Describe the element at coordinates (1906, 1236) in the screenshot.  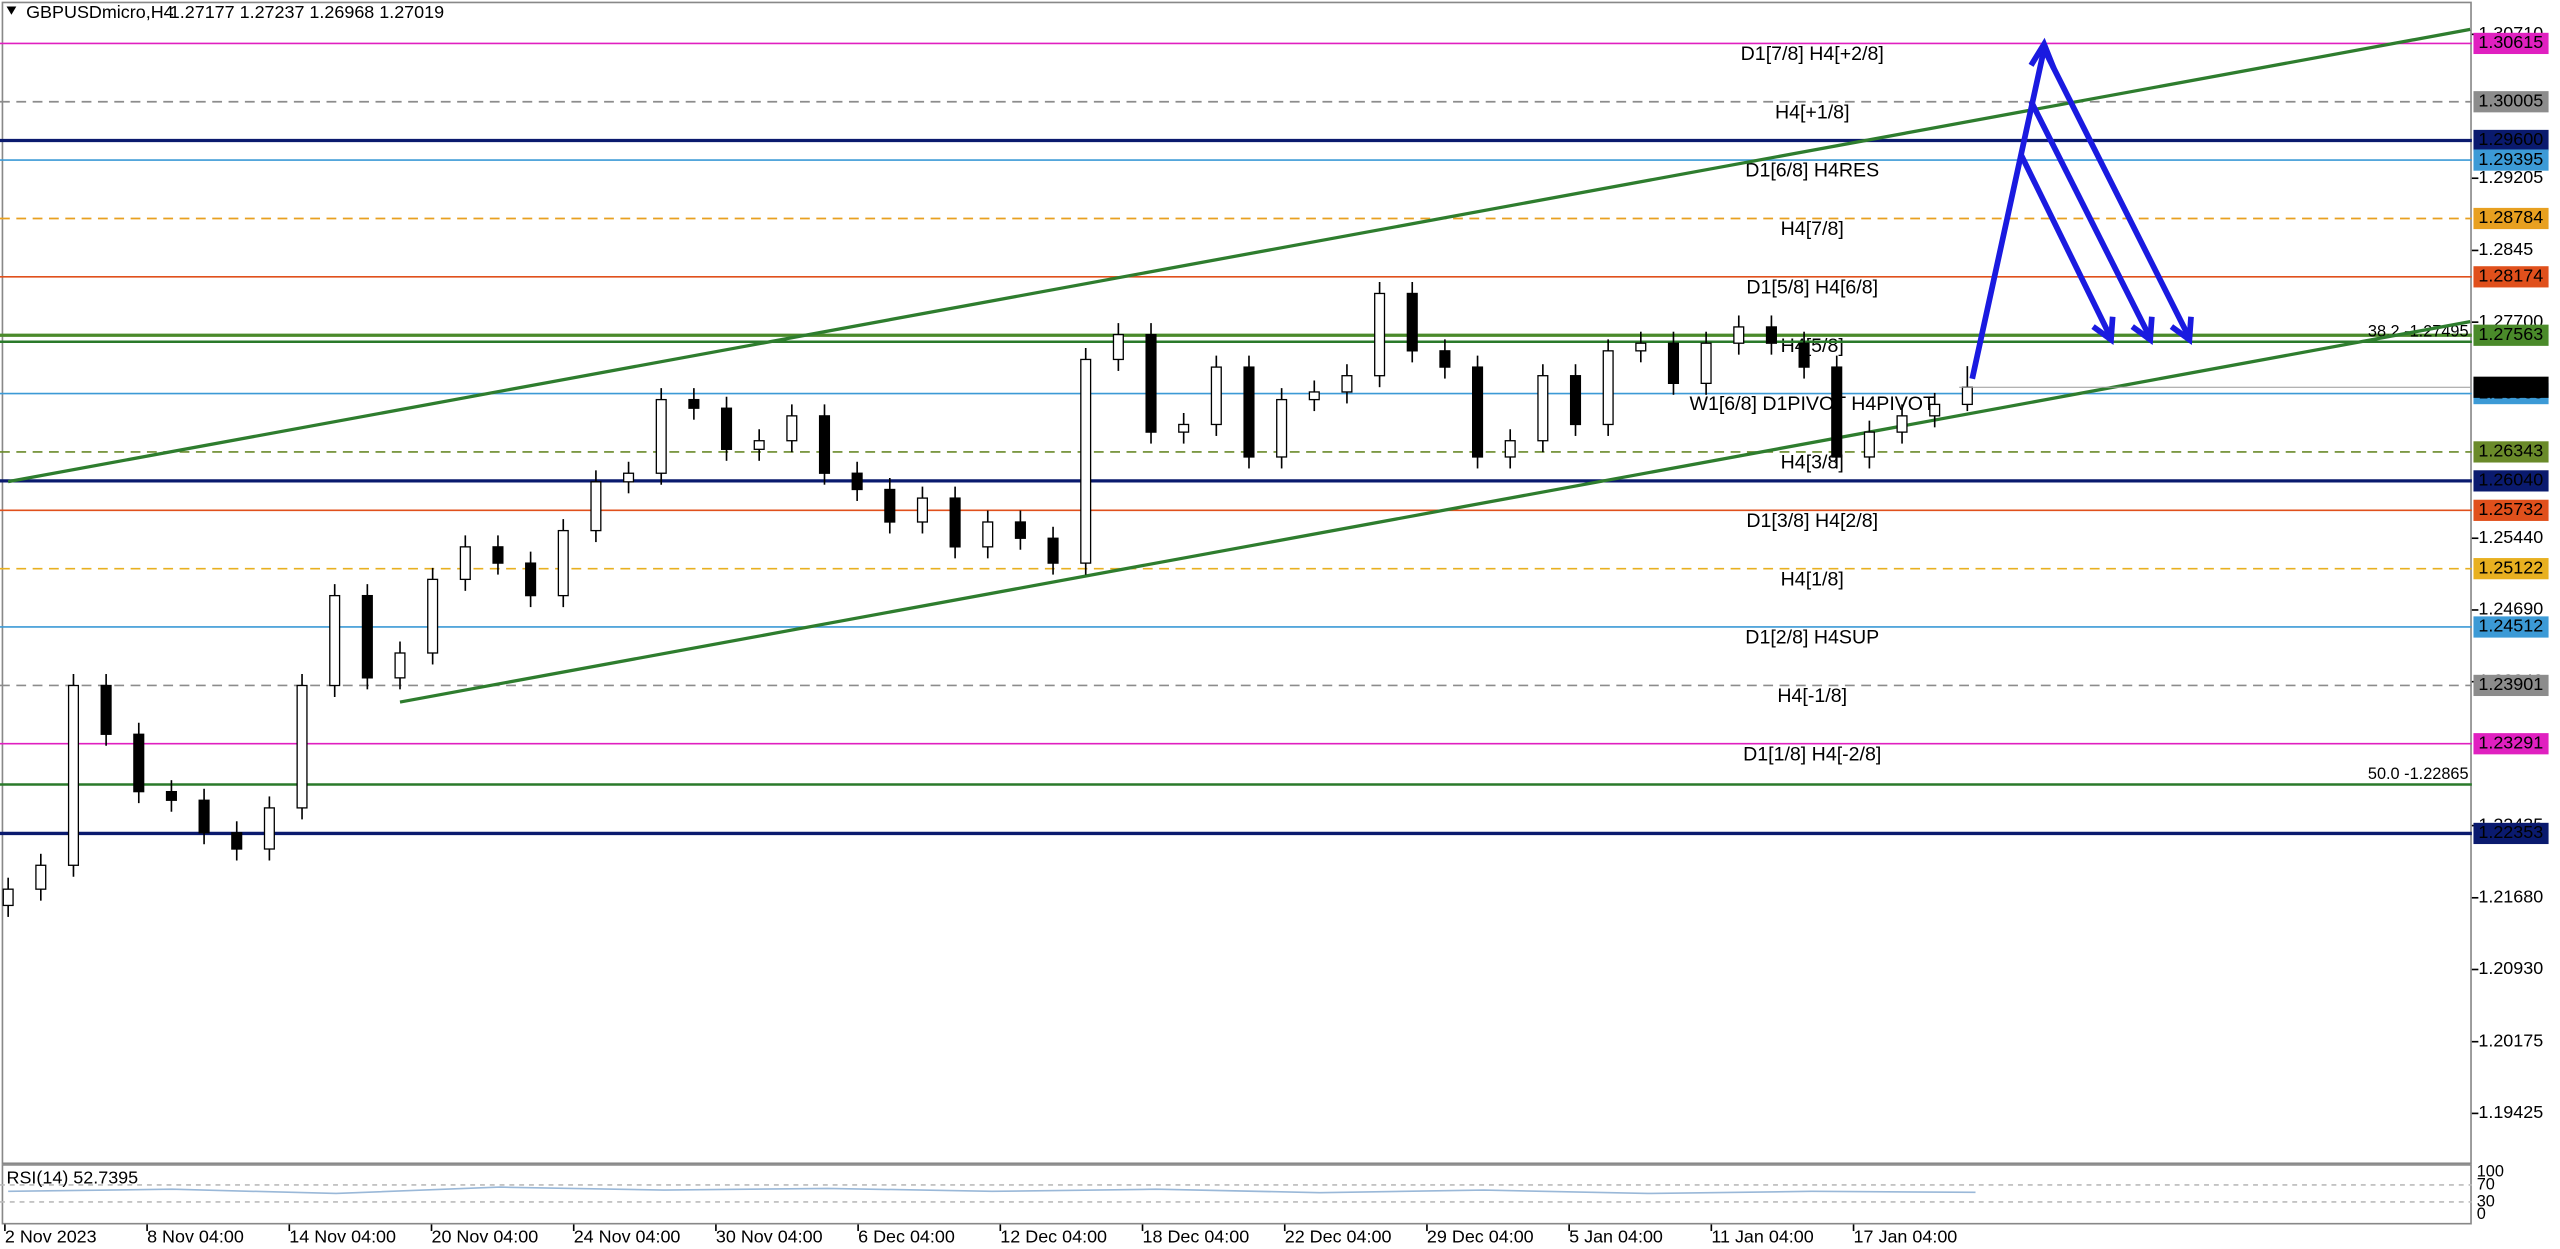
I see `x-tick-label: 17 Jan 04:00` at that location.